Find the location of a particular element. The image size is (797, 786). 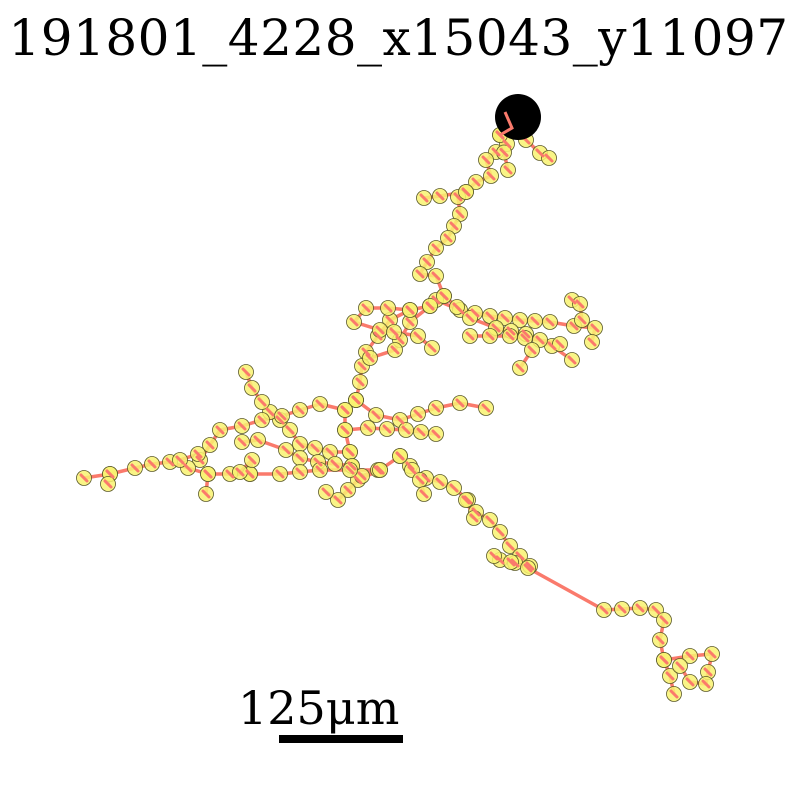

figure-title: 191801_4228_x15043_y11097 is located at coordinates (398, 38).